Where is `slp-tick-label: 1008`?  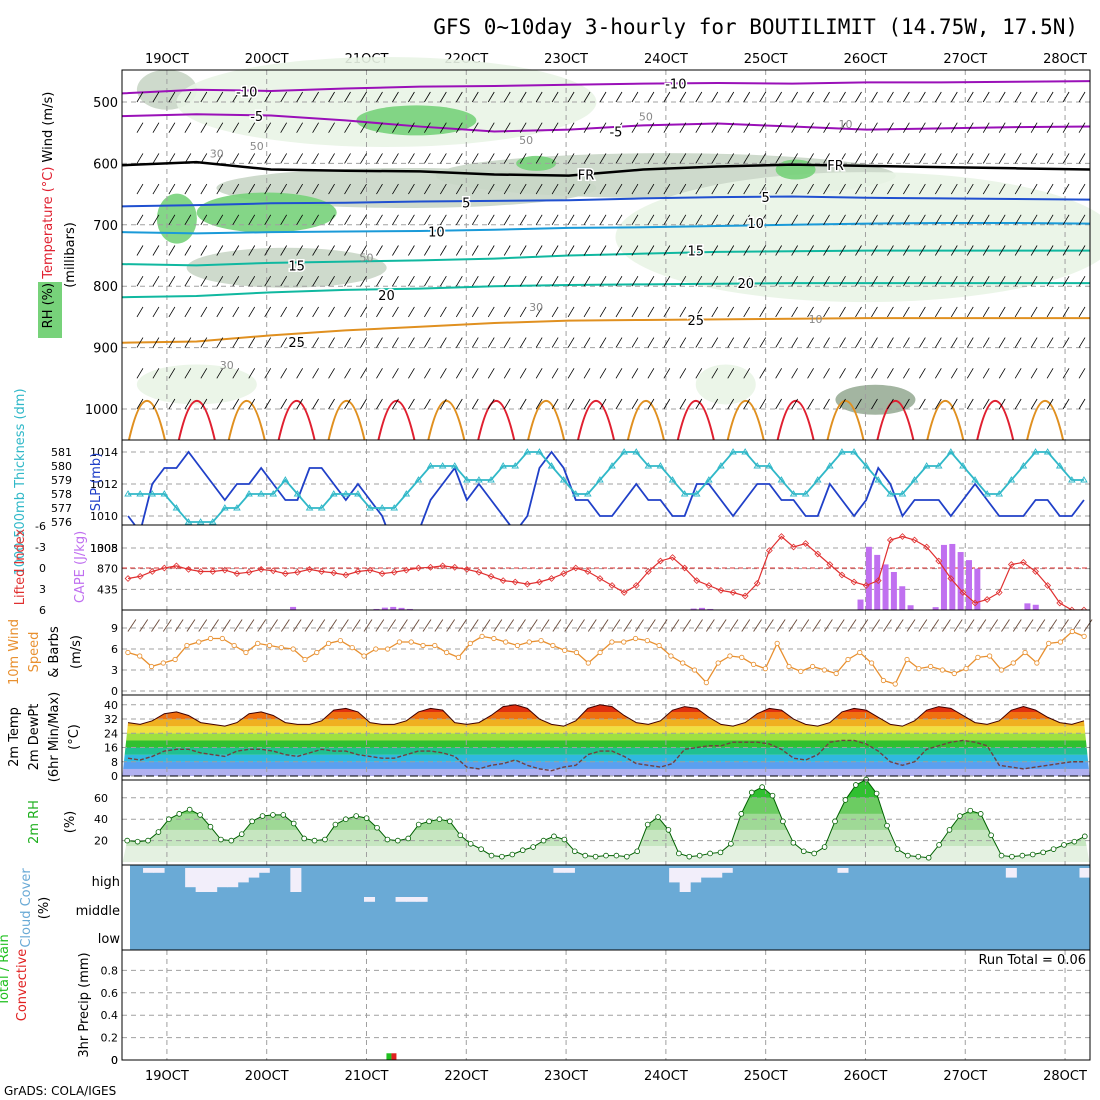 slp-tick-label: 1008 is located at coordinates (104, 548).